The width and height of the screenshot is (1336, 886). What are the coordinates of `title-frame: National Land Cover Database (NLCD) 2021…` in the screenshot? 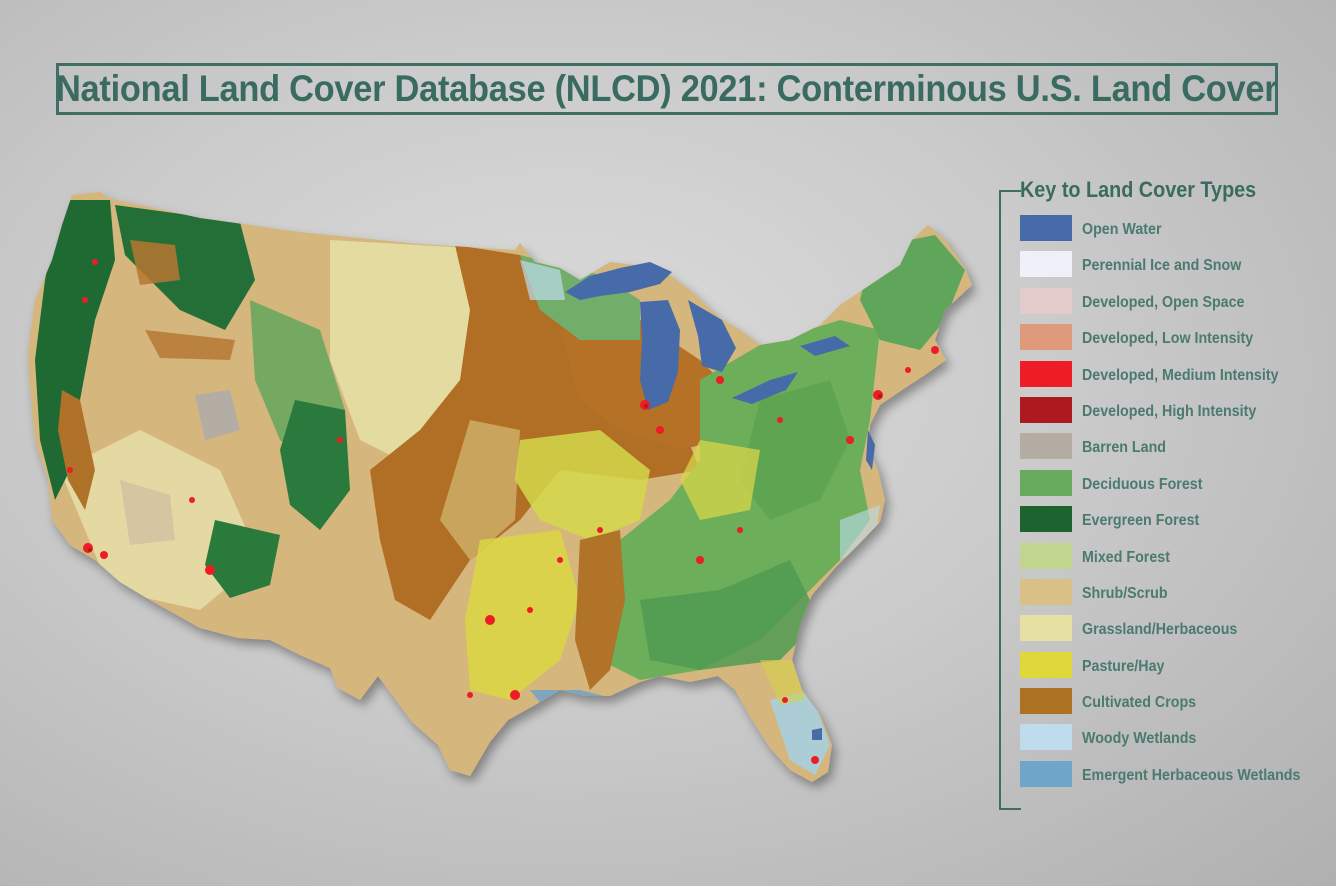 It's located at (667, 89).